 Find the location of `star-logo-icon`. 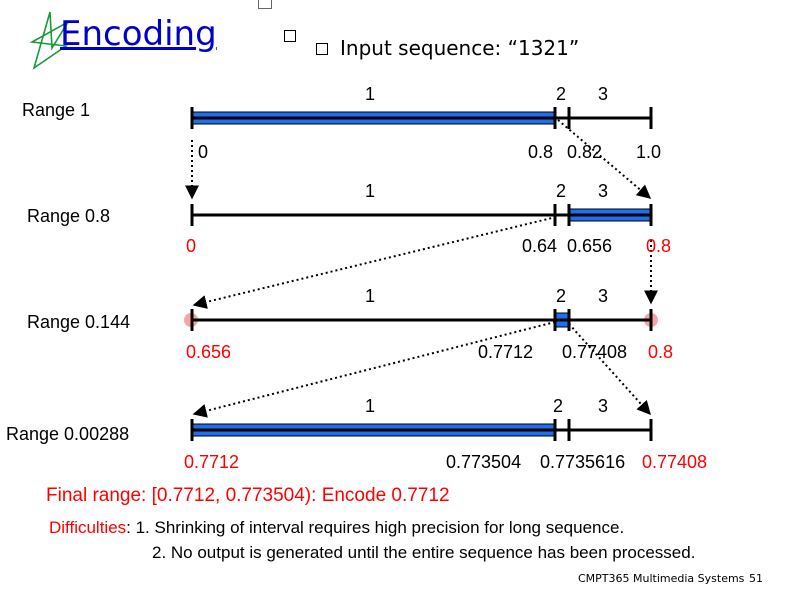

star-logo-icon is located at coordinates (50, 40).